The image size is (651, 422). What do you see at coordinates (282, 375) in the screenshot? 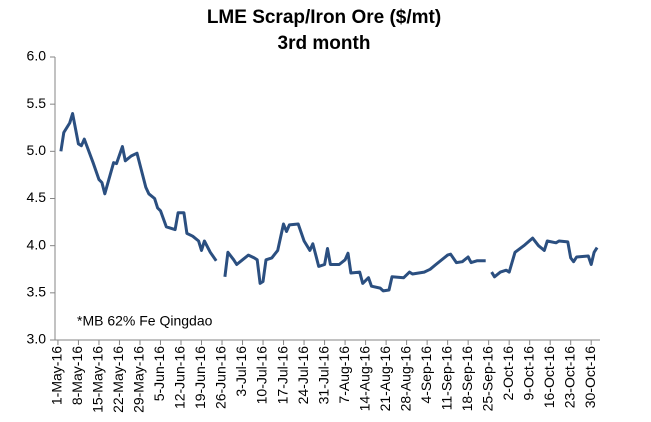
I see `x-tick-label: 17-Jul-16` at bounding box center [282, 375].